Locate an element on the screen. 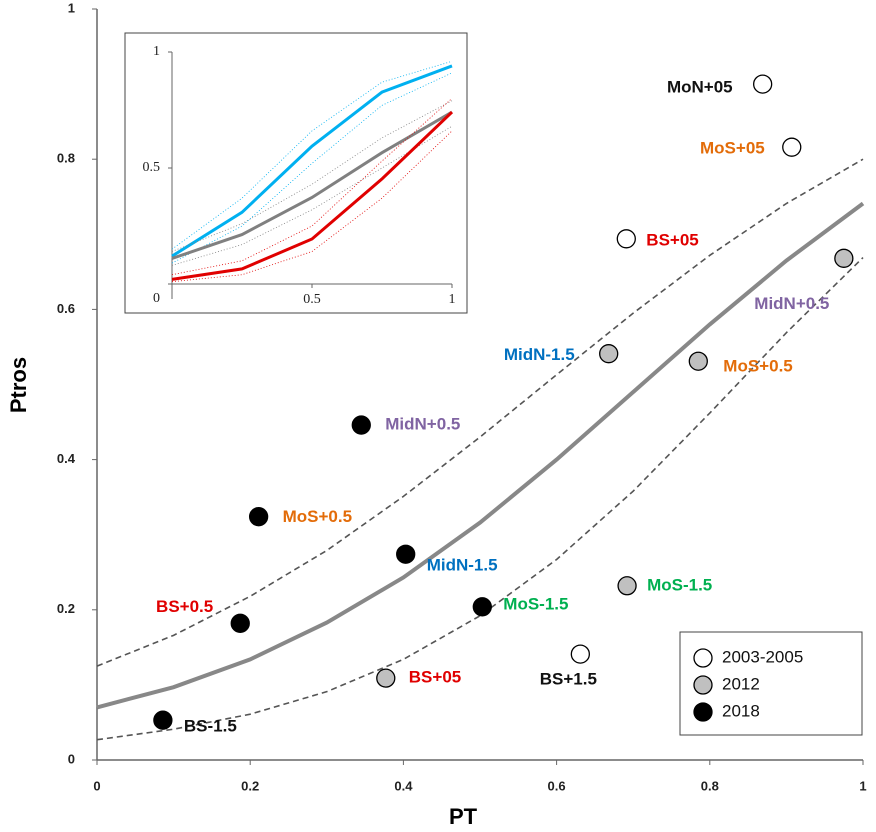 The width and height of the screenshot is (876, 832). legend-label: 2018 is located at coordinates (741, 710).